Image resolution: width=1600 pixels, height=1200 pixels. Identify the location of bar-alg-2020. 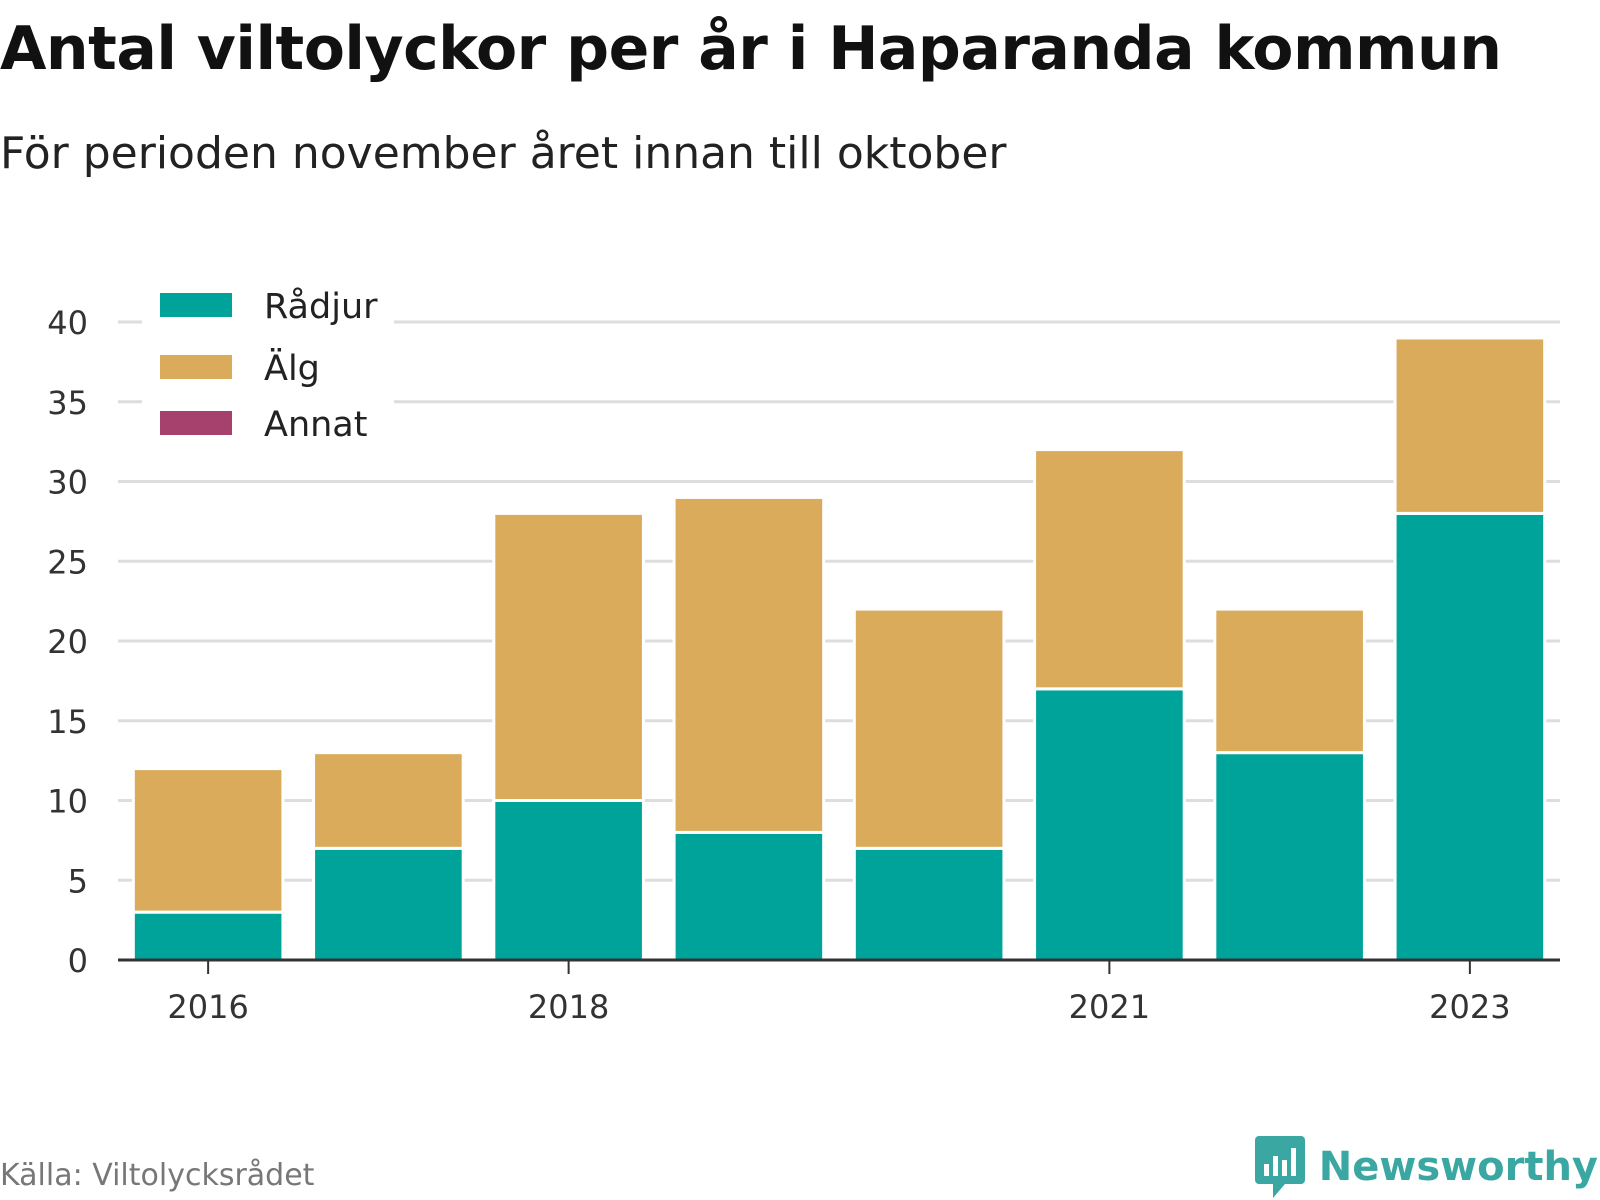
(929, 728).